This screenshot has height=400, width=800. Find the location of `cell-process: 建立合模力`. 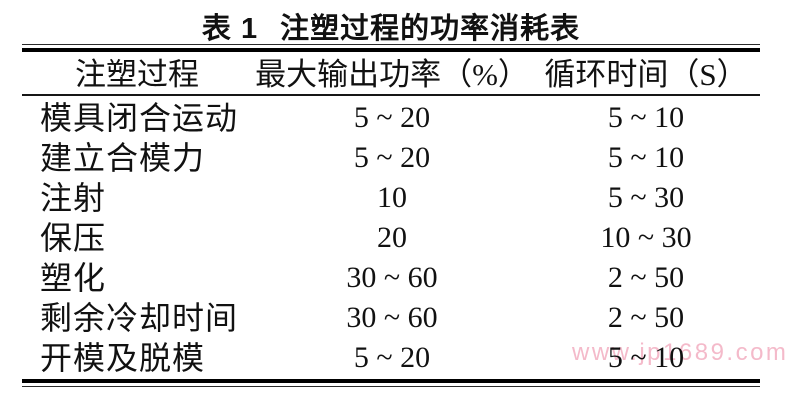

cell-process: 建立合模力 is located at coordinates (123, 158).